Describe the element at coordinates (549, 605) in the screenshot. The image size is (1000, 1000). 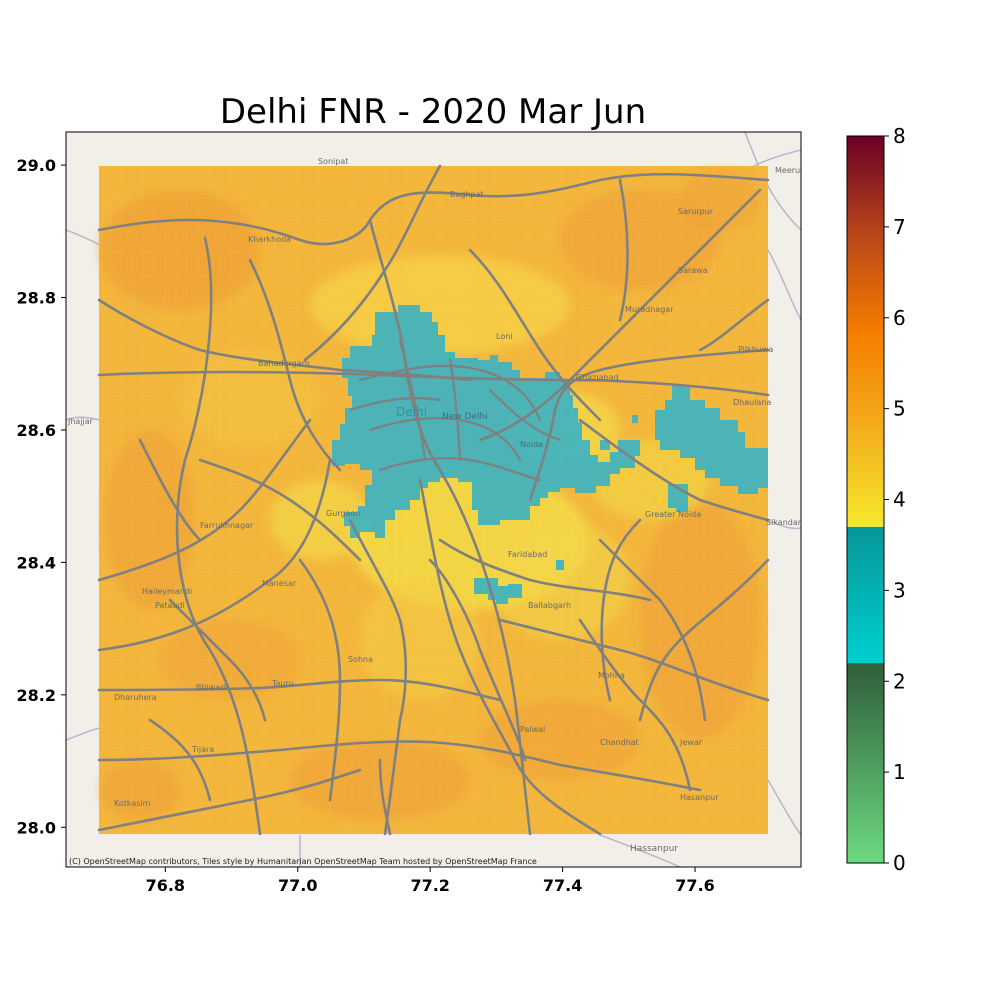
I see `place-label: Ballabgarh` at that location.